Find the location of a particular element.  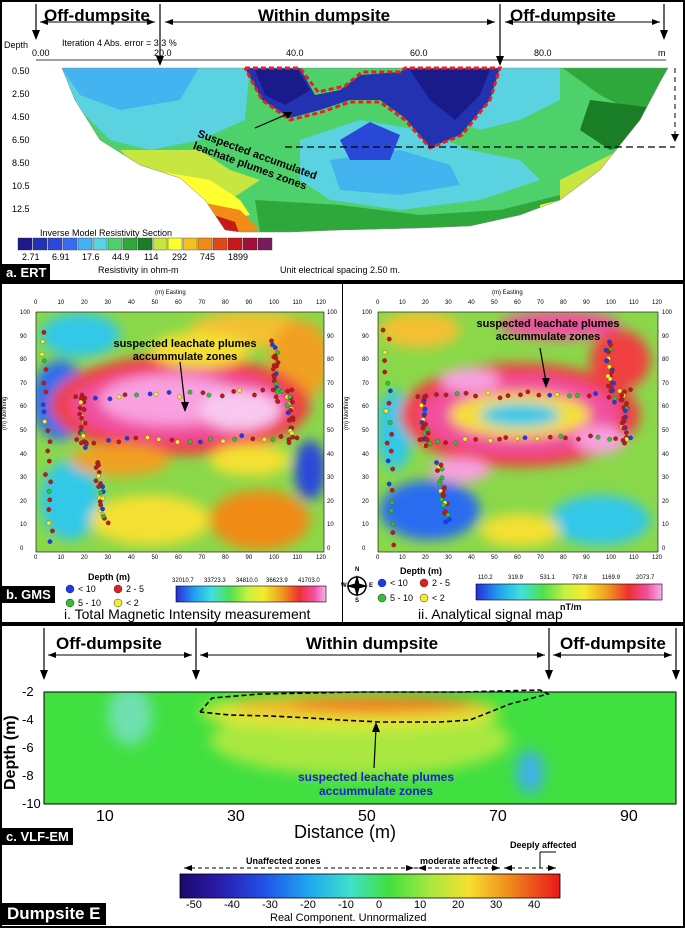

vlf-scale-tick: 30 is located at coordinates (496, 905).